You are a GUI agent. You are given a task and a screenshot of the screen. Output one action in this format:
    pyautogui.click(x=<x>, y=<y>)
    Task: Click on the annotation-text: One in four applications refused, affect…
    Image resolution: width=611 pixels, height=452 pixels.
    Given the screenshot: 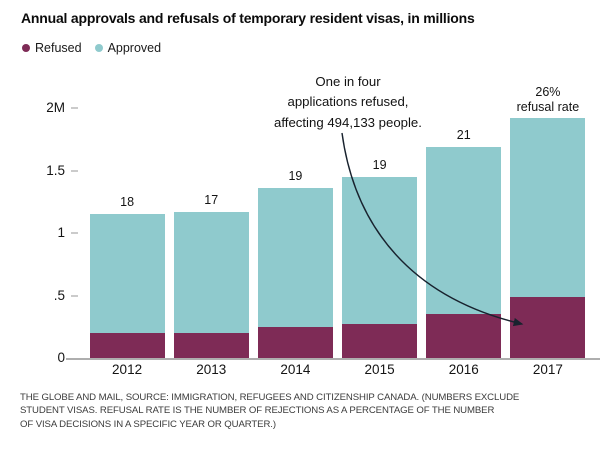 What is the action you would take?
    pyautogui.click(x=348, y=102)
    